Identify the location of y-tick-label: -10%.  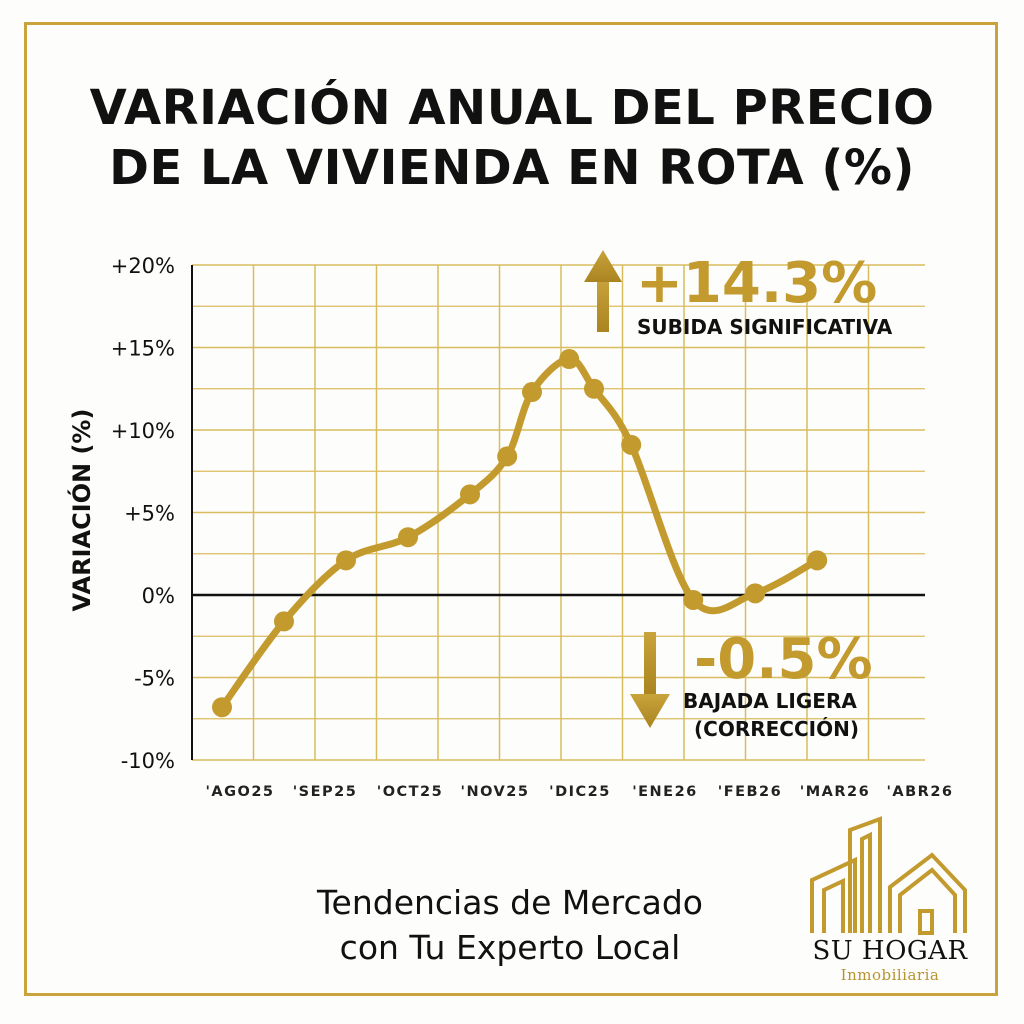
(148, 761).